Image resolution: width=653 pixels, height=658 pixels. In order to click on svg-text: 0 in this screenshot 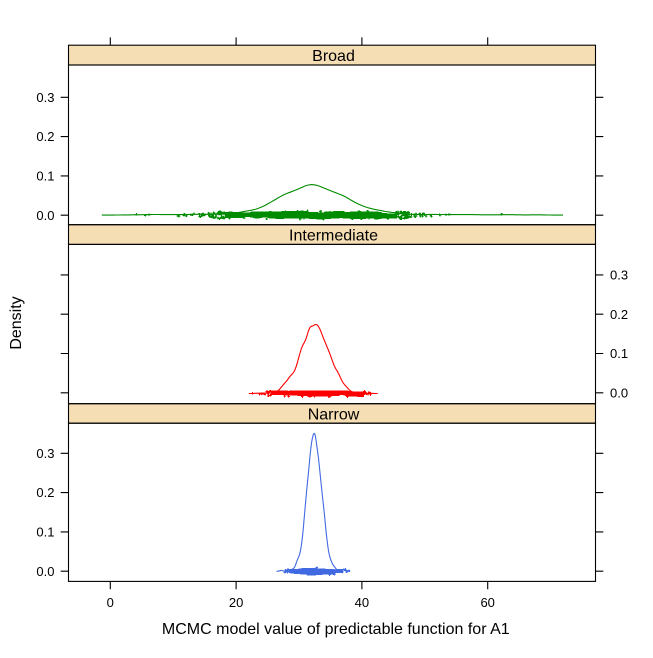, I will do `click(110, 602)`.